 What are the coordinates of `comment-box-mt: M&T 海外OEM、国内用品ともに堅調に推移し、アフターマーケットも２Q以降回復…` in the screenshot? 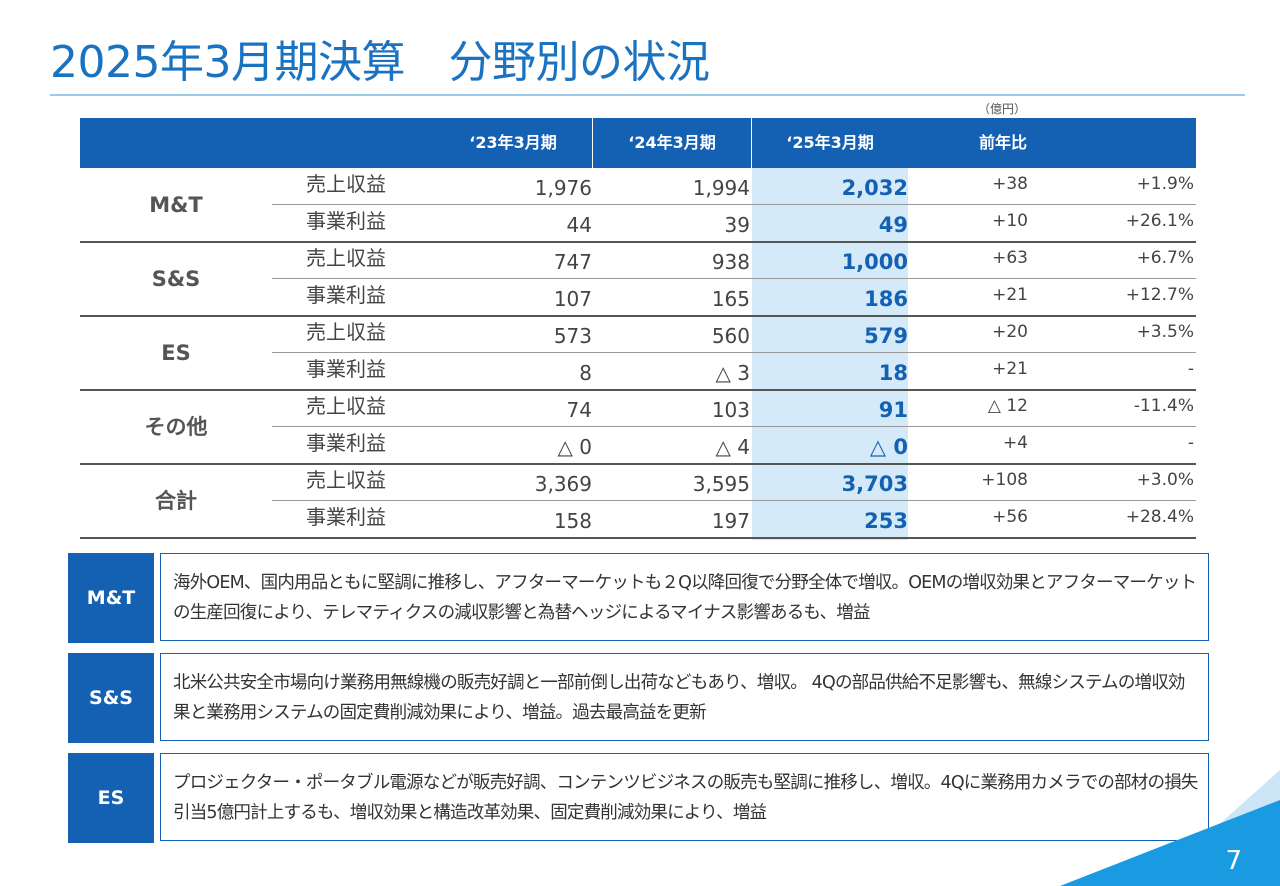 It's located at (639, 598).